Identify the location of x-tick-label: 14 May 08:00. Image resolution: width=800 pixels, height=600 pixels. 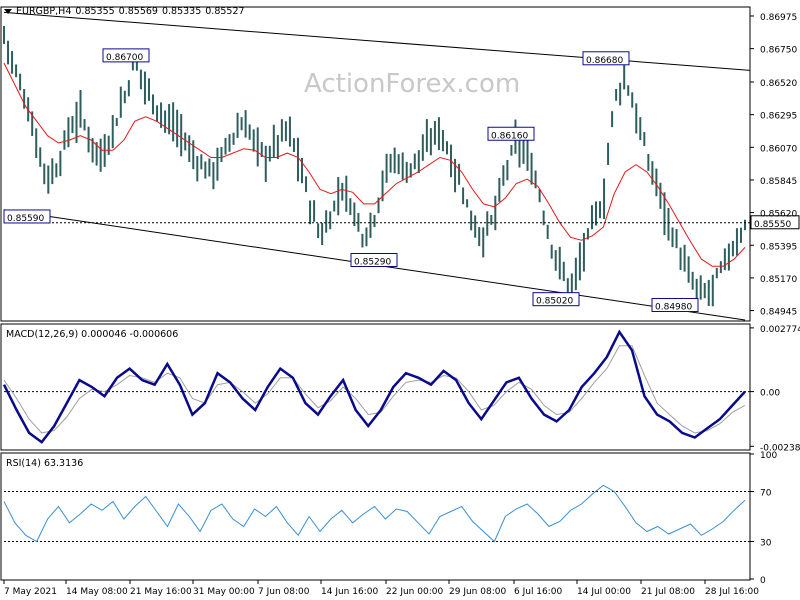
(97, 592).